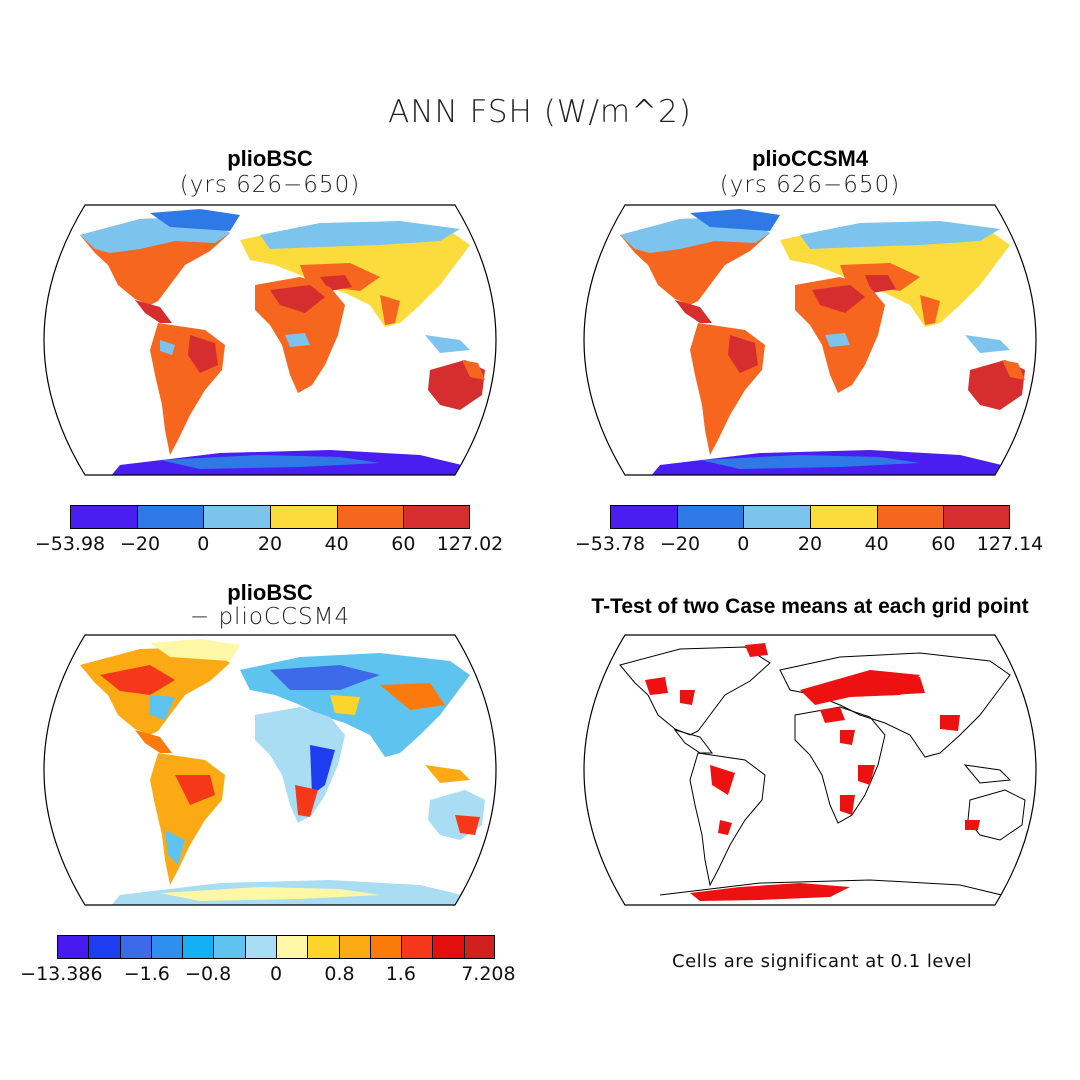  Describe the element at coordinates (270, 185) in the screenshot. I see `panel1-subtitle: (yrs 626−650)` at that location.